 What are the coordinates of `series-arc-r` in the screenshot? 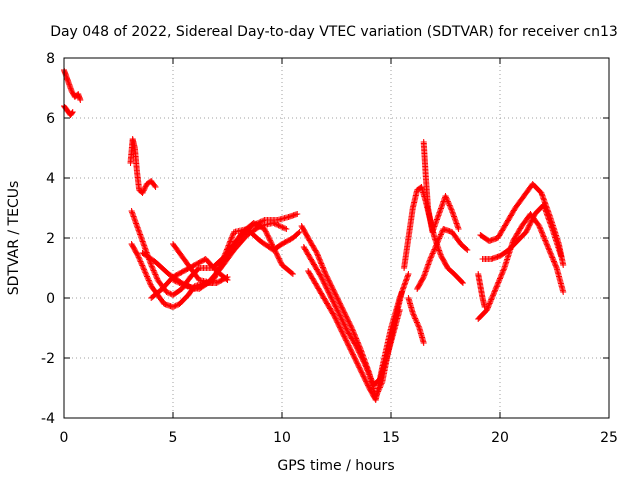 It's located at (521, 266).